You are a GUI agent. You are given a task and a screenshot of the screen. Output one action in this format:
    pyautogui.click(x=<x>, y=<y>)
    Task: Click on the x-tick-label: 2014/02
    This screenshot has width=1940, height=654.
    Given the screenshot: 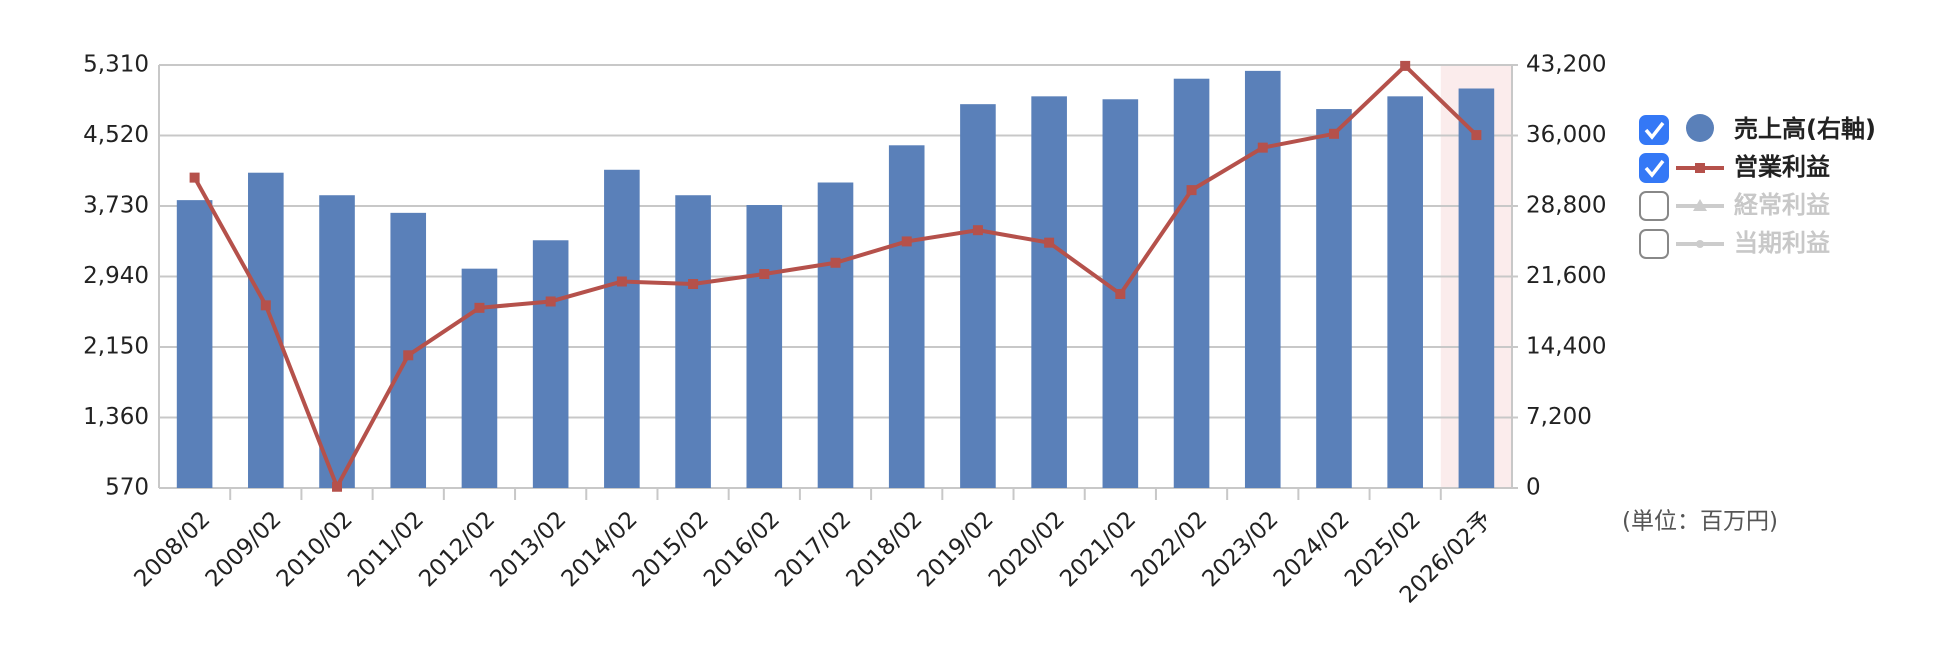 What is the action you would take?
    pyautogui.click(x=600, y=549)
    